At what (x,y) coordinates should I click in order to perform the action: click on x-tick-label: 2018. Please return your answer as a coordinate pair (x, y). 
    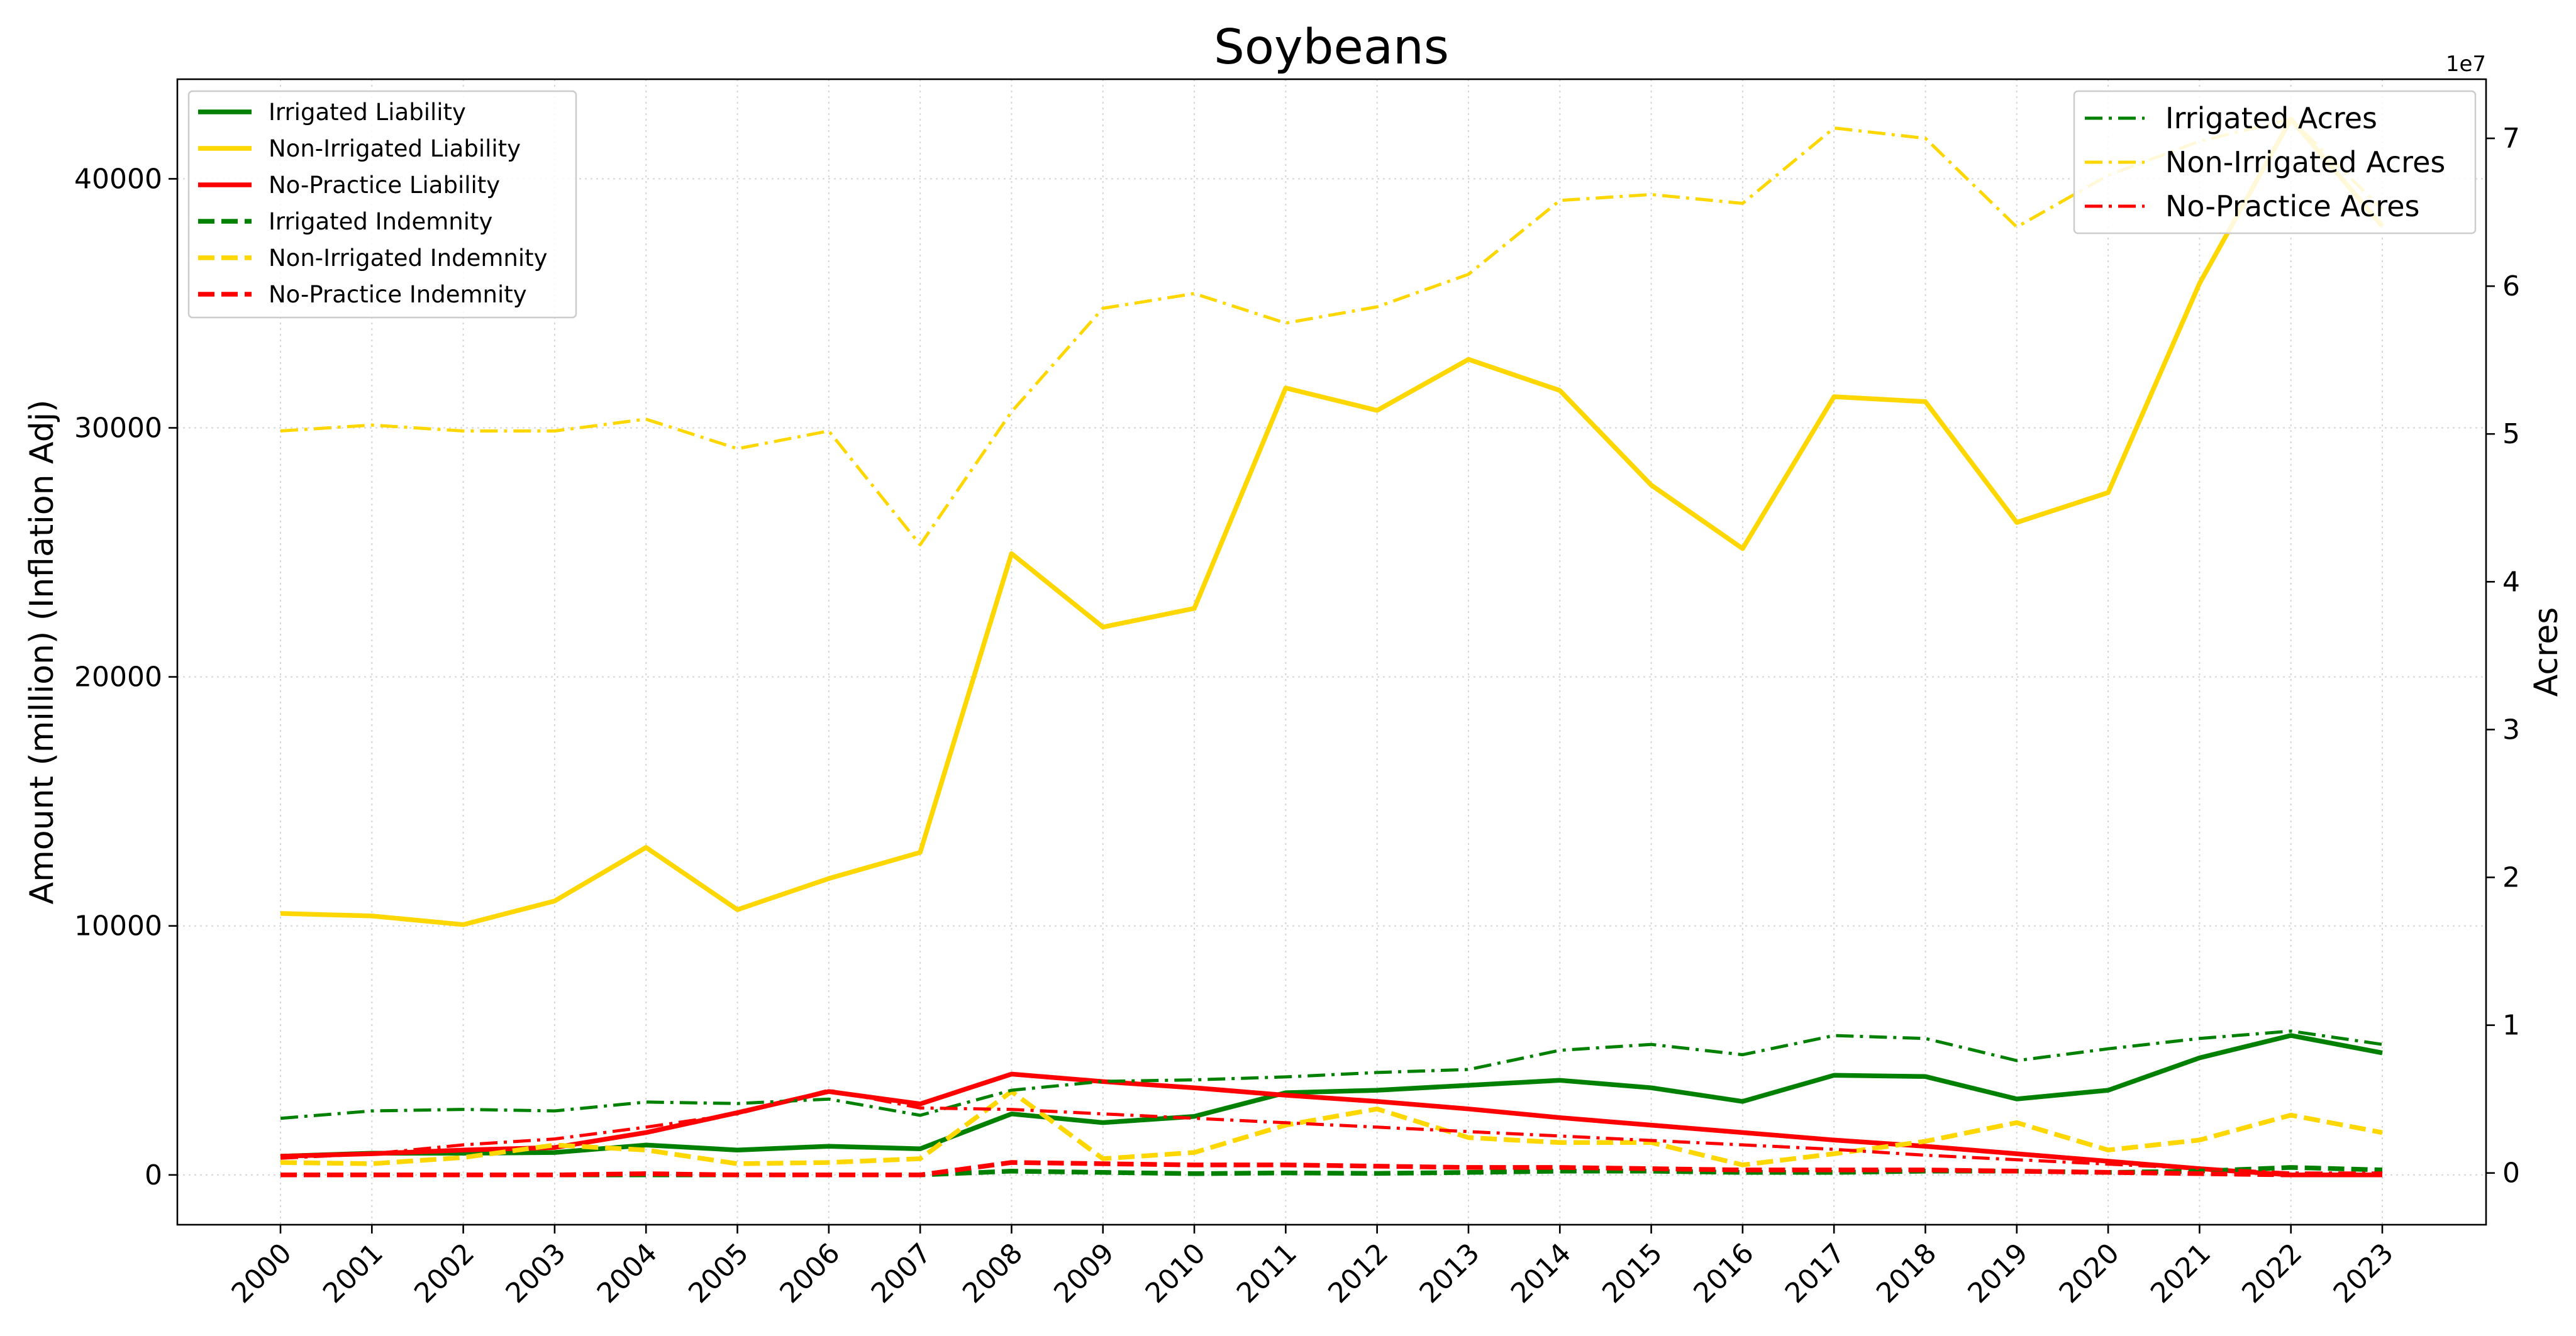
    Looking at the image, I should click on (1906, 1273).